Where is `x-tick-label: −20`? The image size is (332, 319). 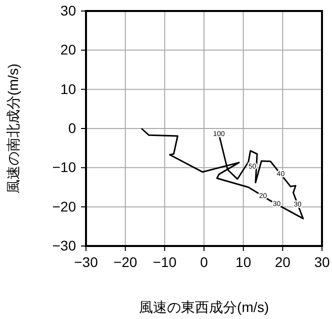
x-tick-label: −20 is located at coordinates (125, 262).